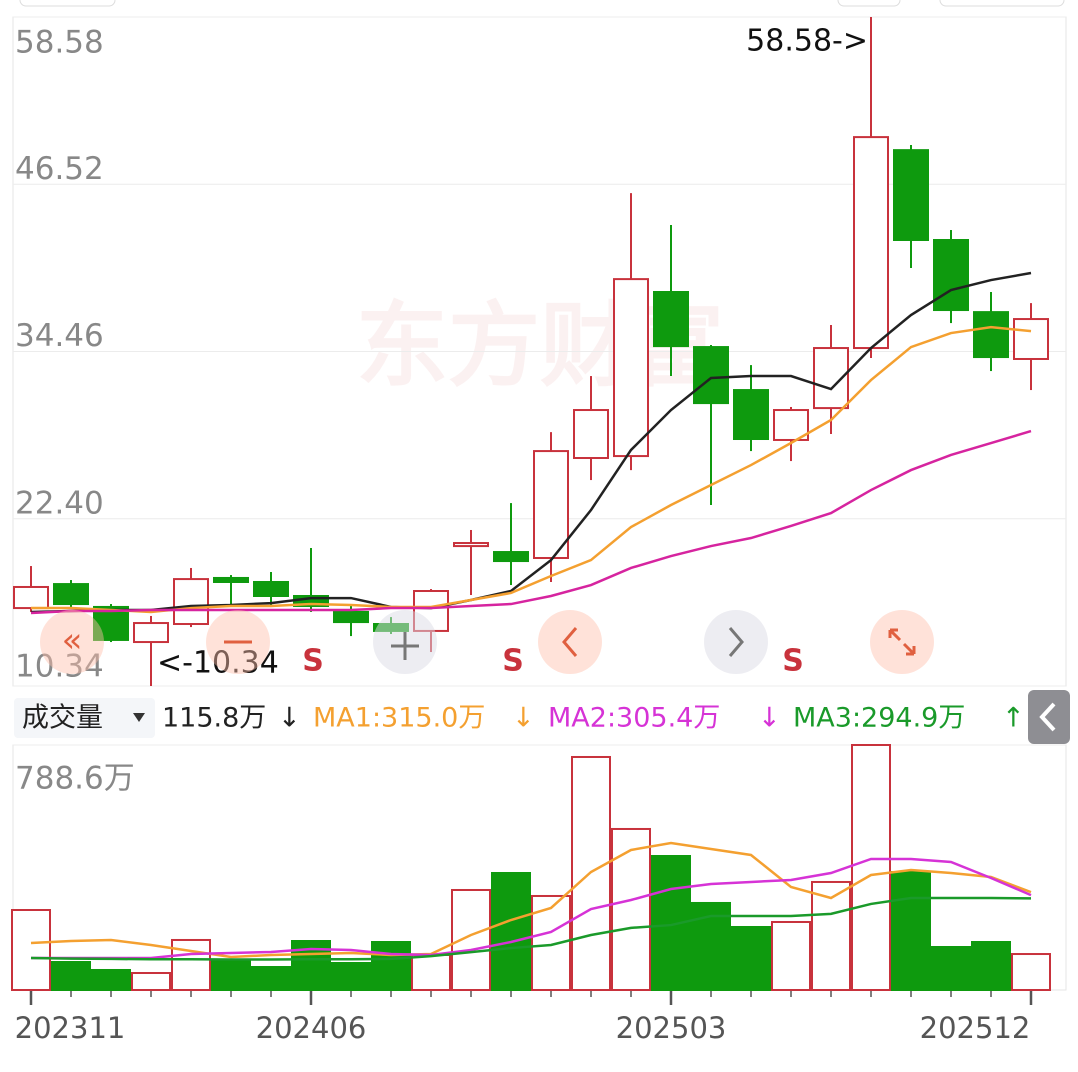 This screenshot has height=1072, width=1078. I want to click on indicator-title: 成交量, so click(62, 718).